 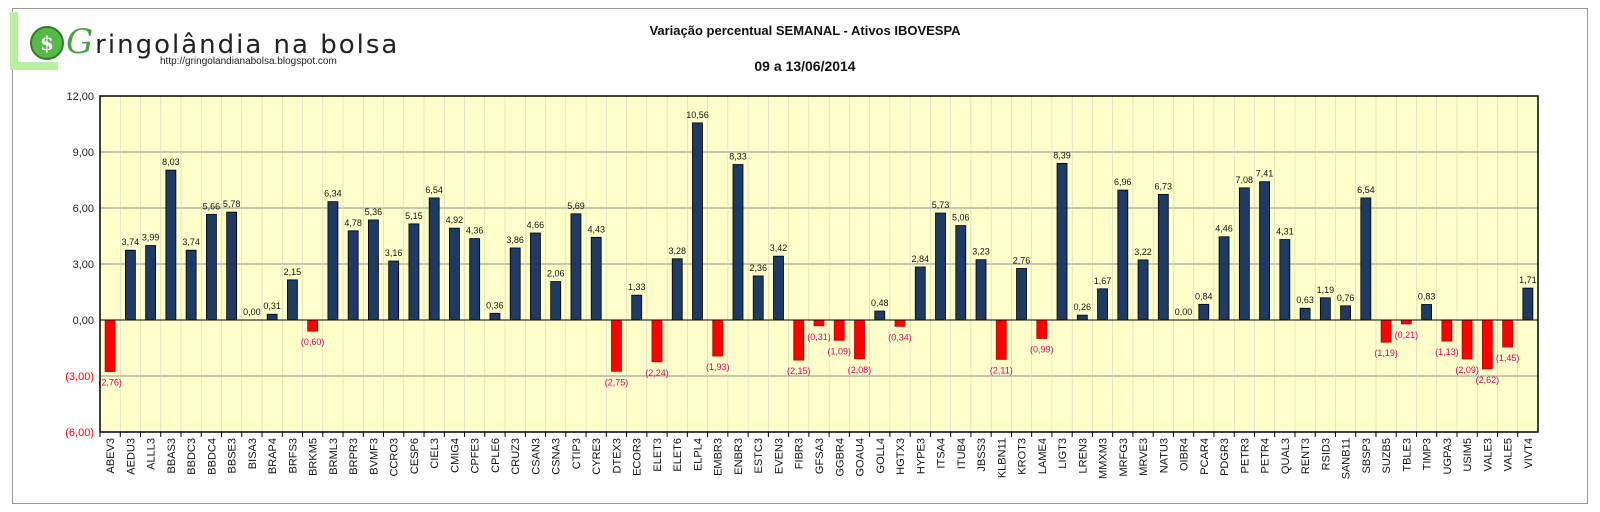 What do you see at coordinates (981, 290) in the screenshot?
I see `bar-jbss3` at bounding box center [981, 290].